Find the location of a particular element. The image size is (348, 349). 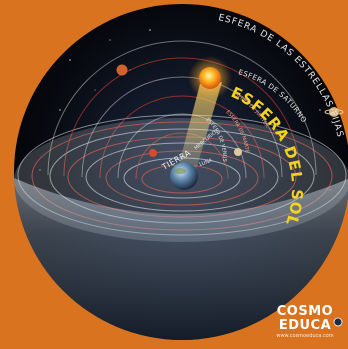

planet-mars is located at coordinates (153, 153).